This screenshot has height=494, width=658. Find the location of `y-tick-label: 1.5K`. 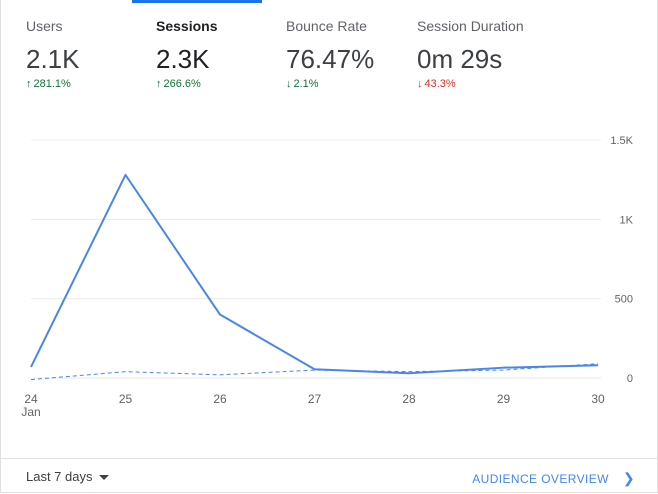

y-tick-label: 1.5K is located at coordinates (621, 141).